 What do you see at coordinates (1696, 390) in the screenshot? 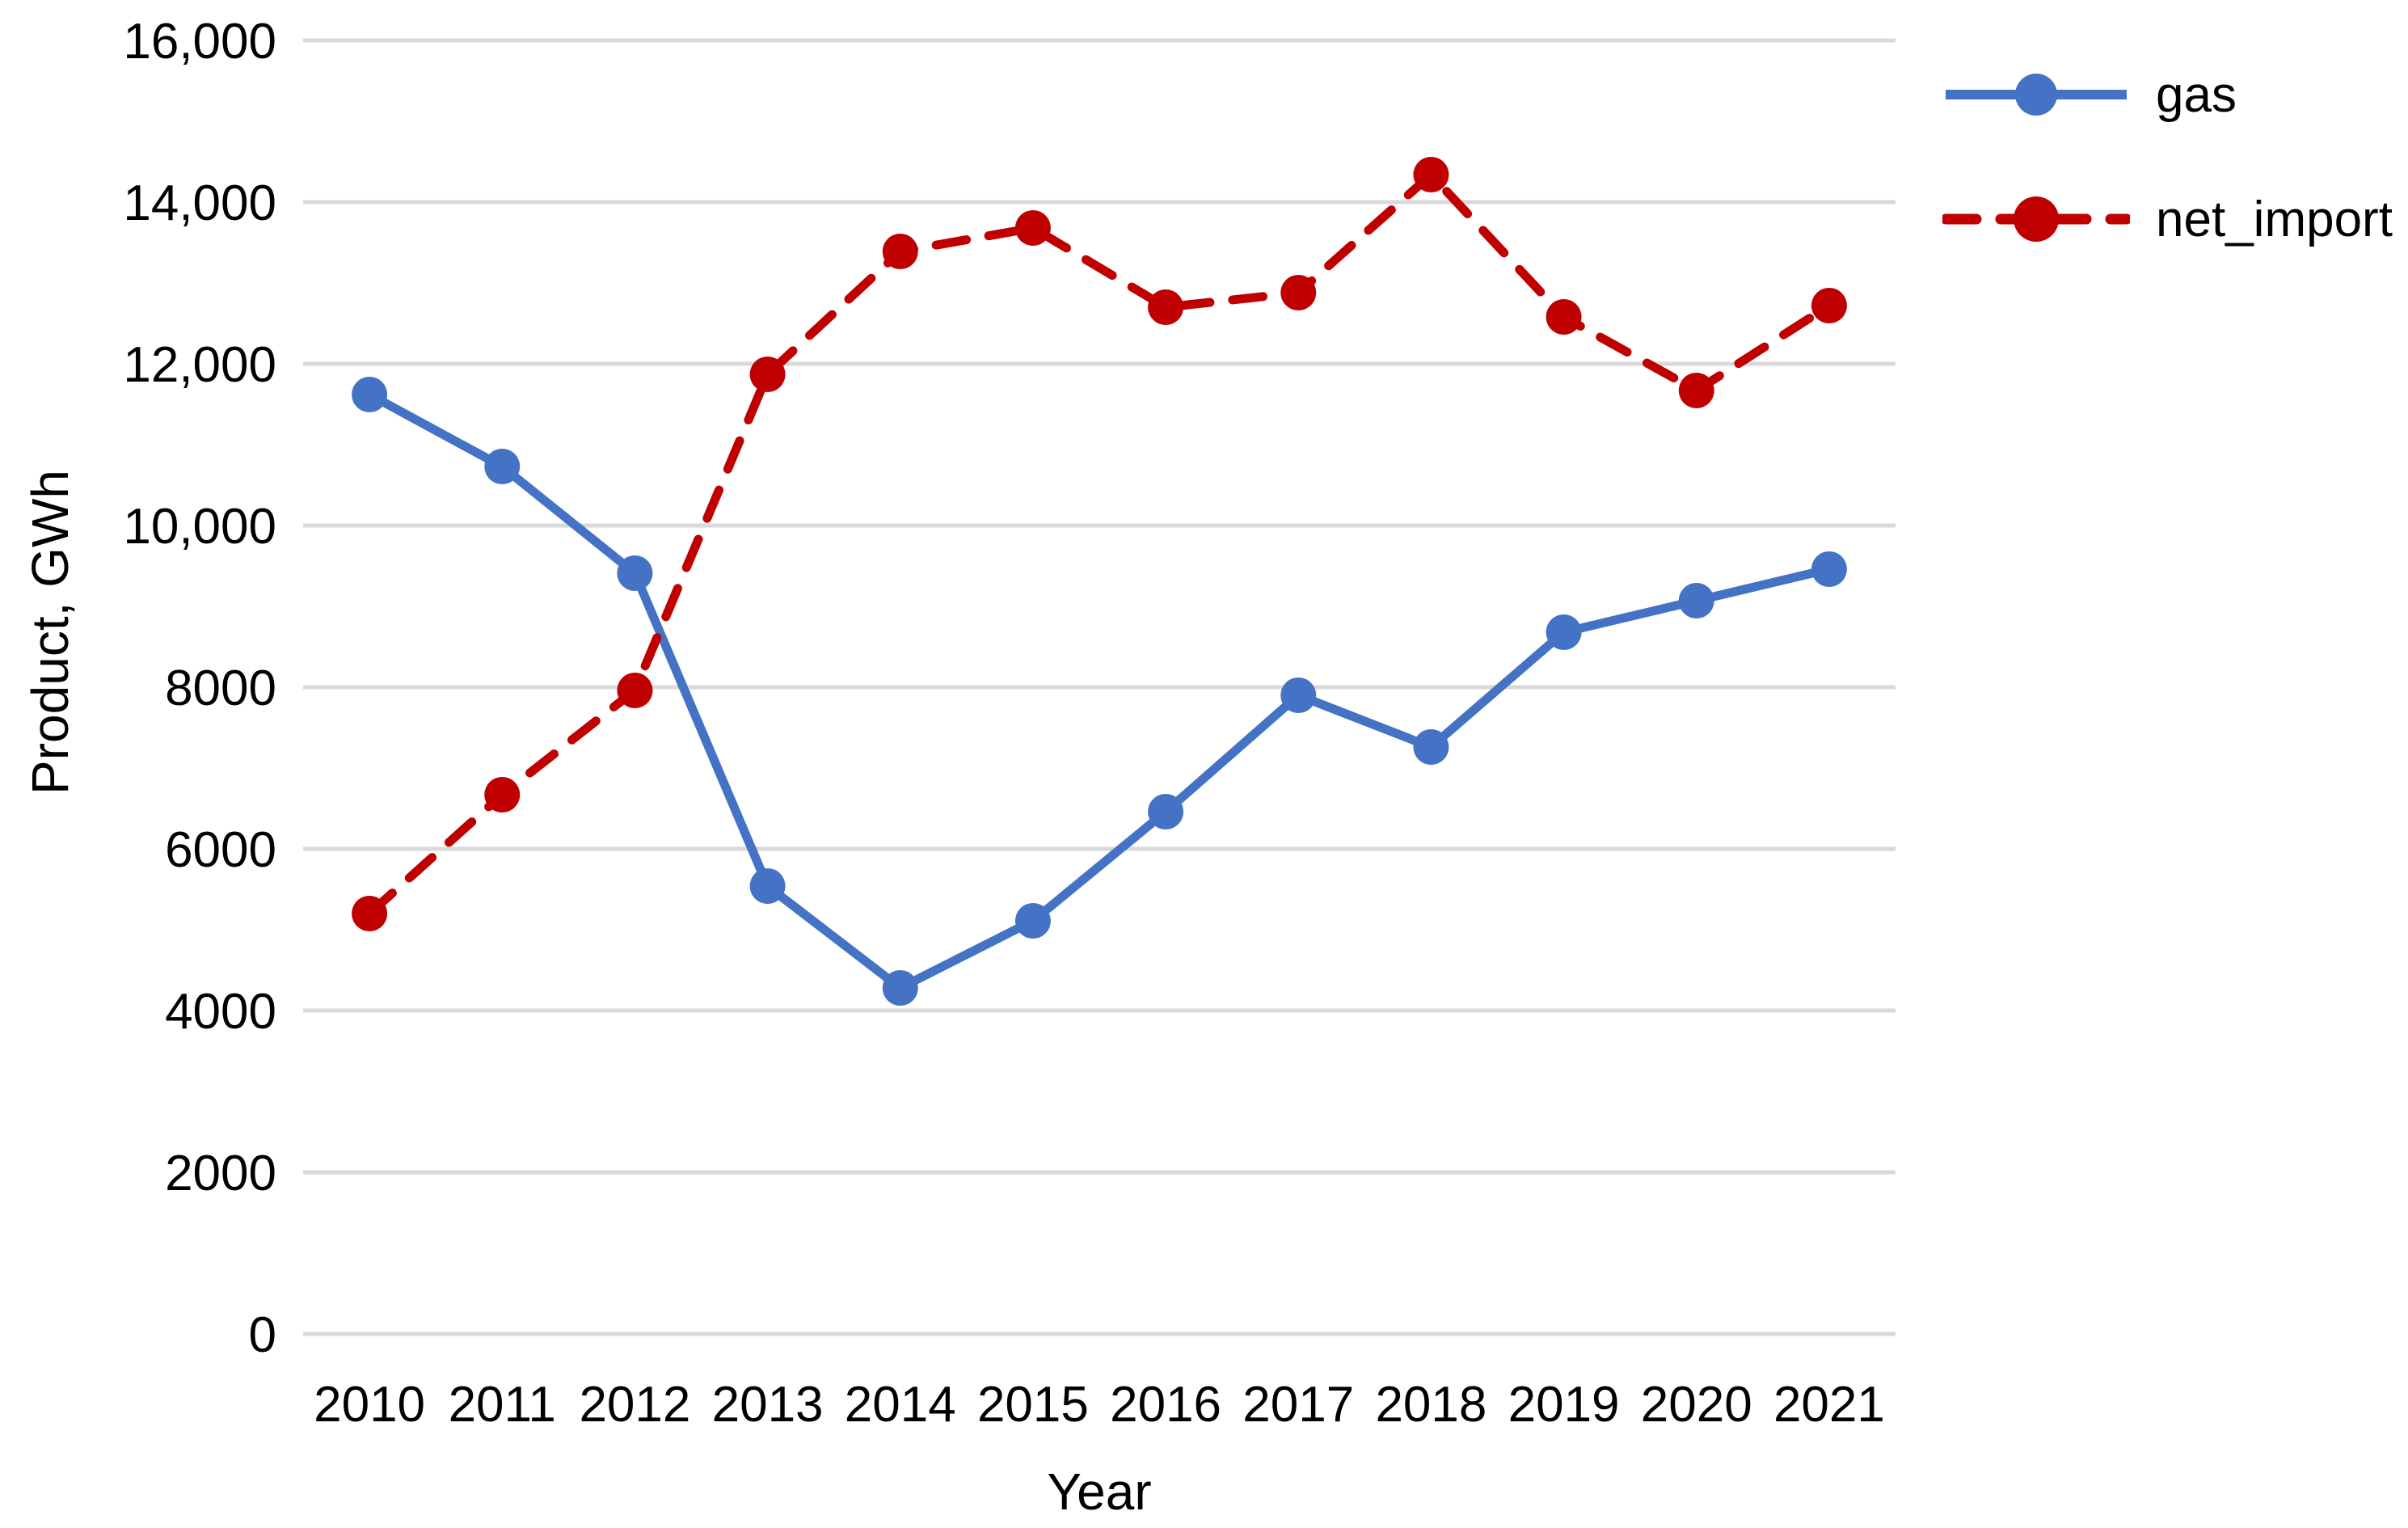
I see `net_import-marker-2020` at bounding box center [1696, 390].